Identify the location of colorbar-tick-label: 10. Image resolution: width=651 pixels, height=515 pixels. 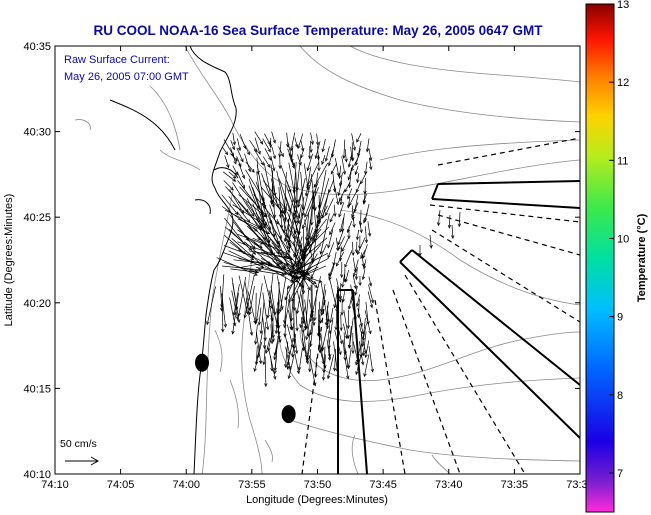
(623, 239).